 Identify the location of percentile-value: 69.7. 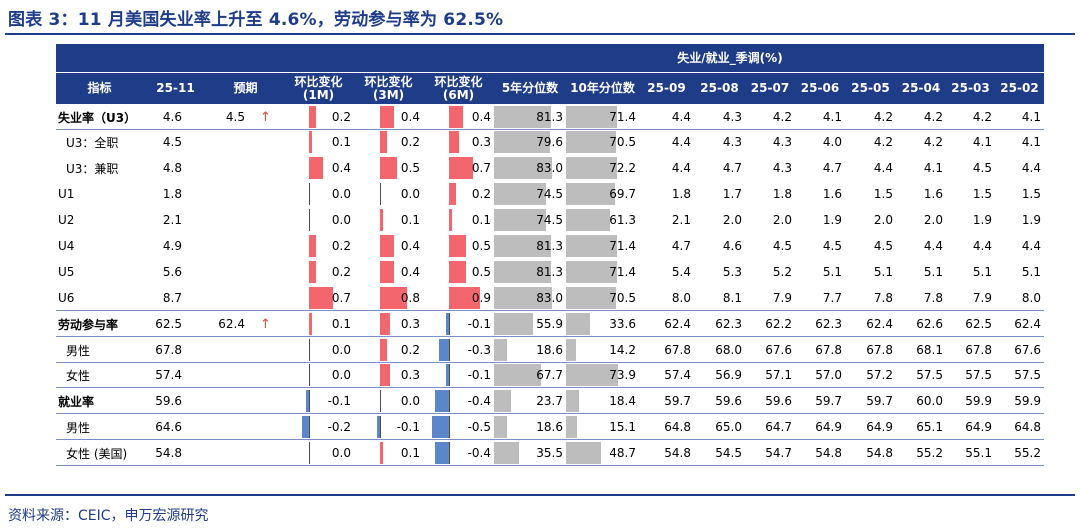
(622, 194).